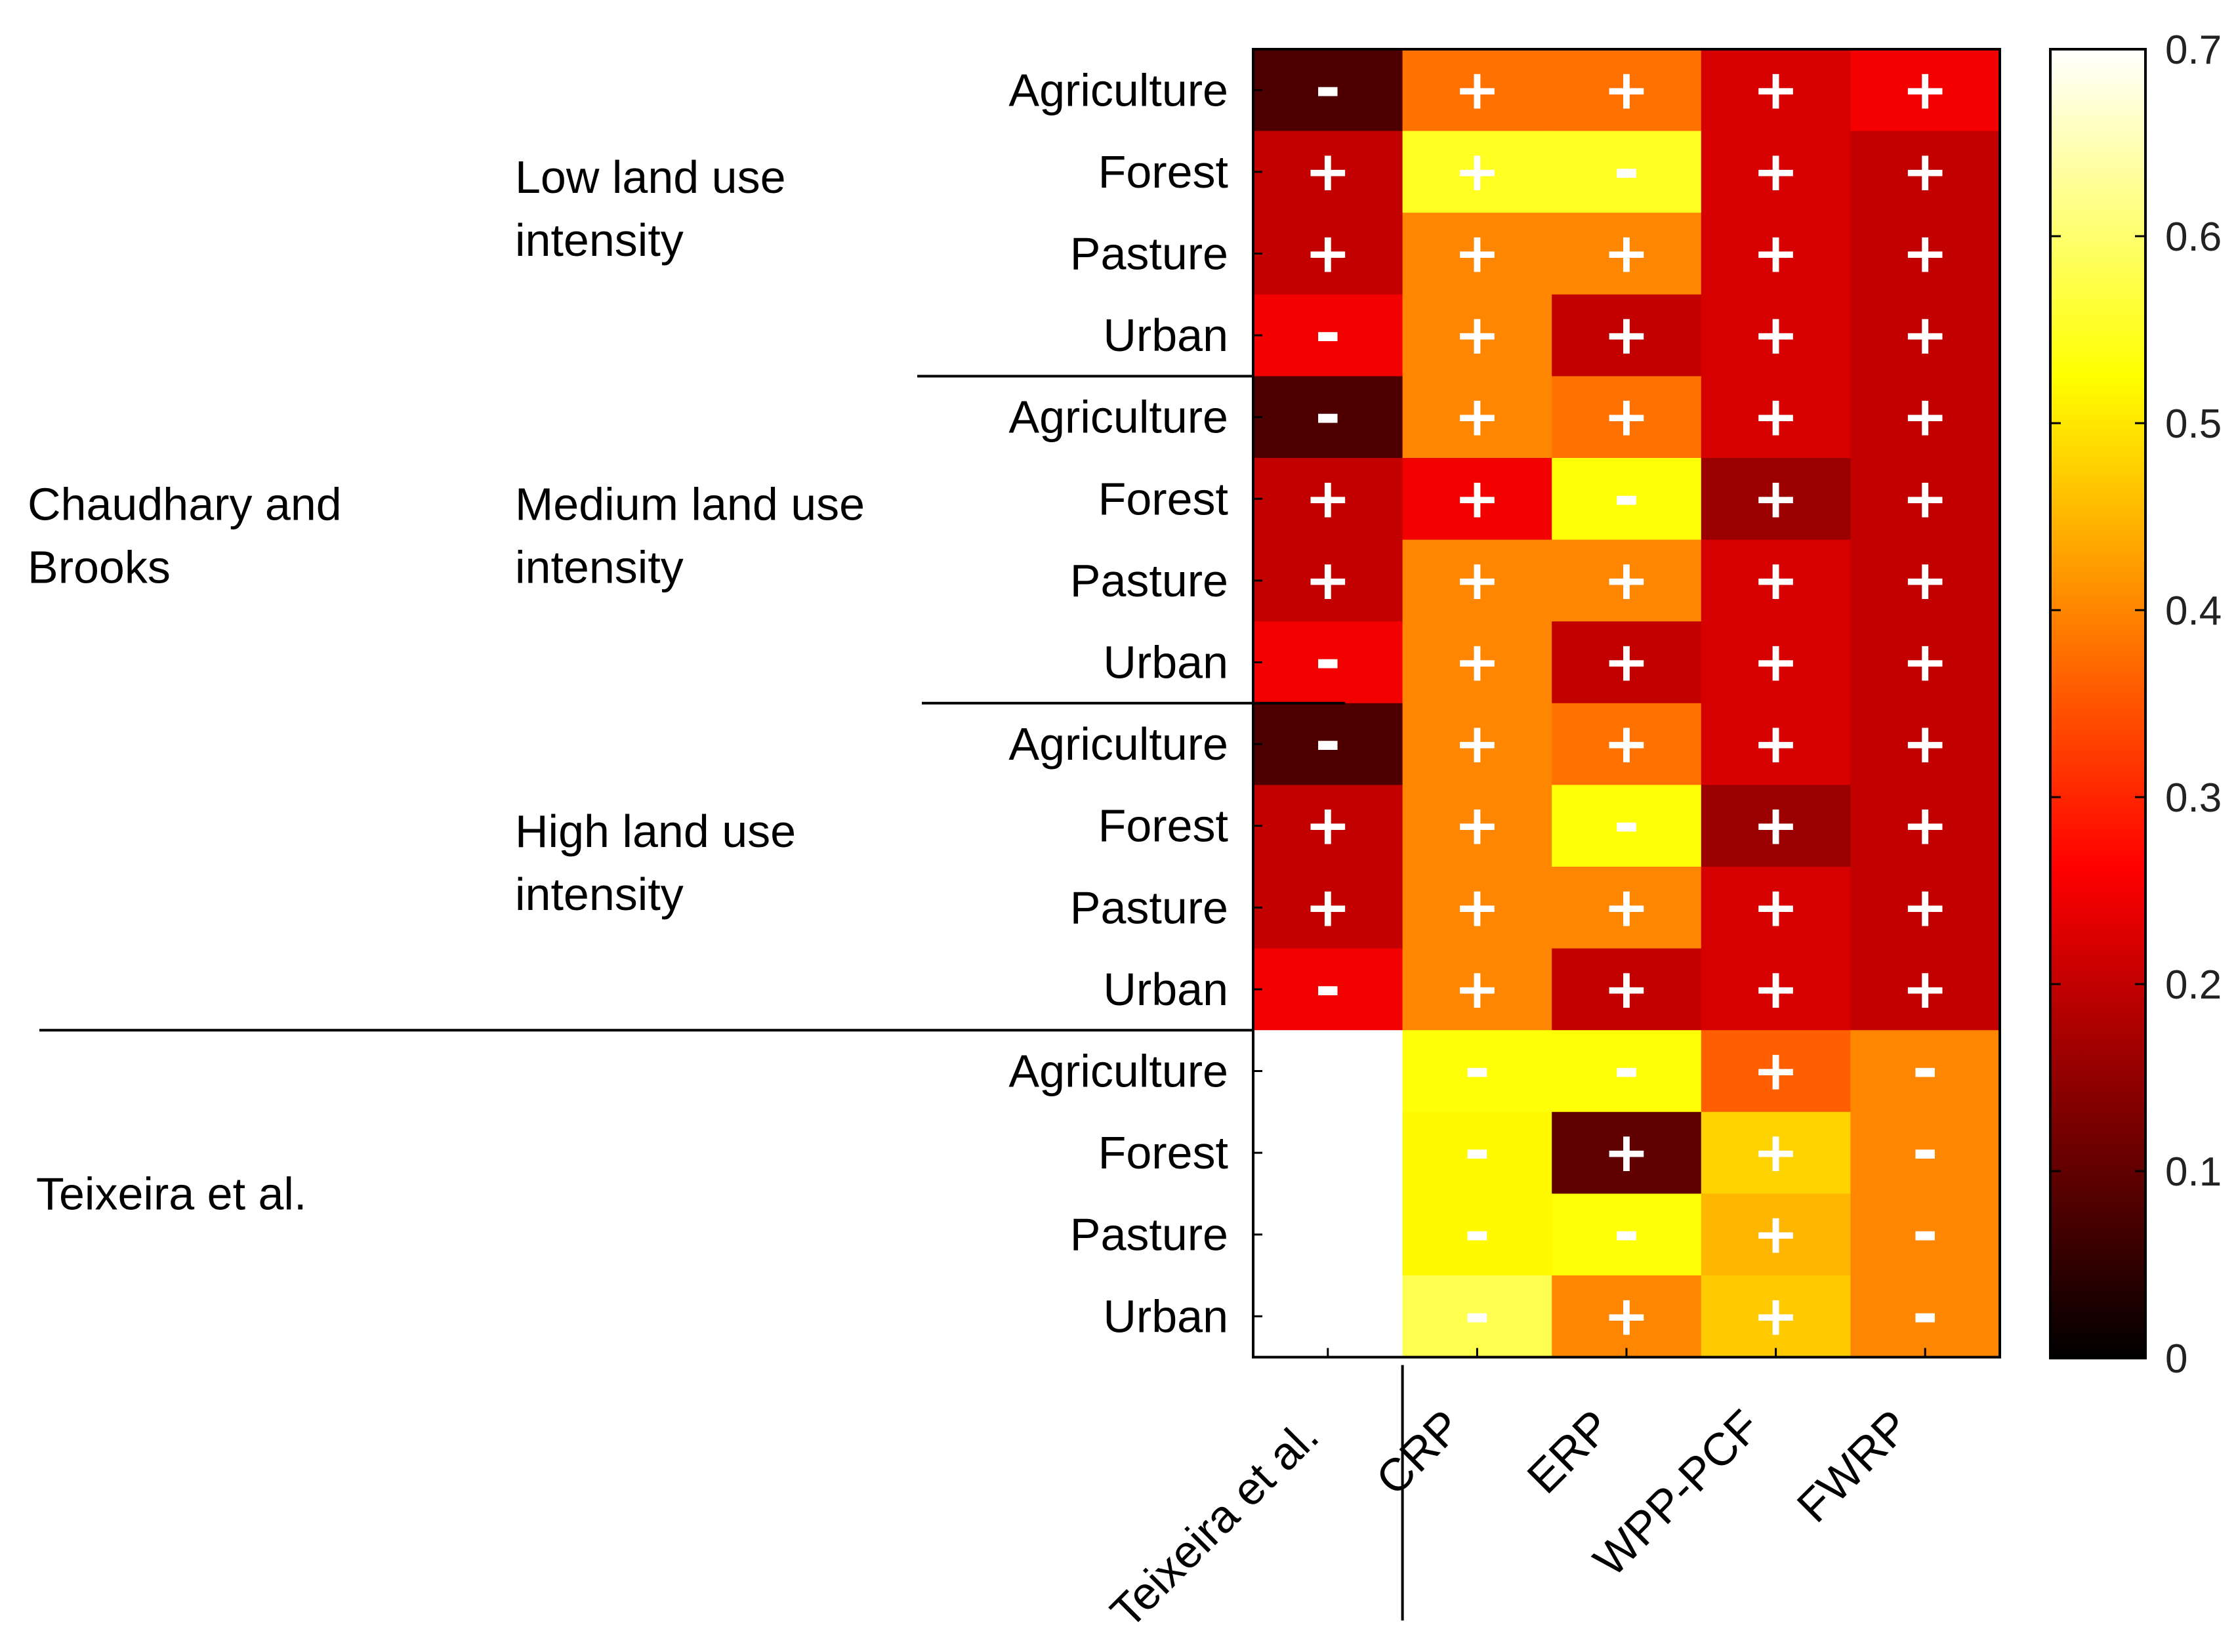  I want to click on subgroup-label-line2: intensity, so click(599, 567).